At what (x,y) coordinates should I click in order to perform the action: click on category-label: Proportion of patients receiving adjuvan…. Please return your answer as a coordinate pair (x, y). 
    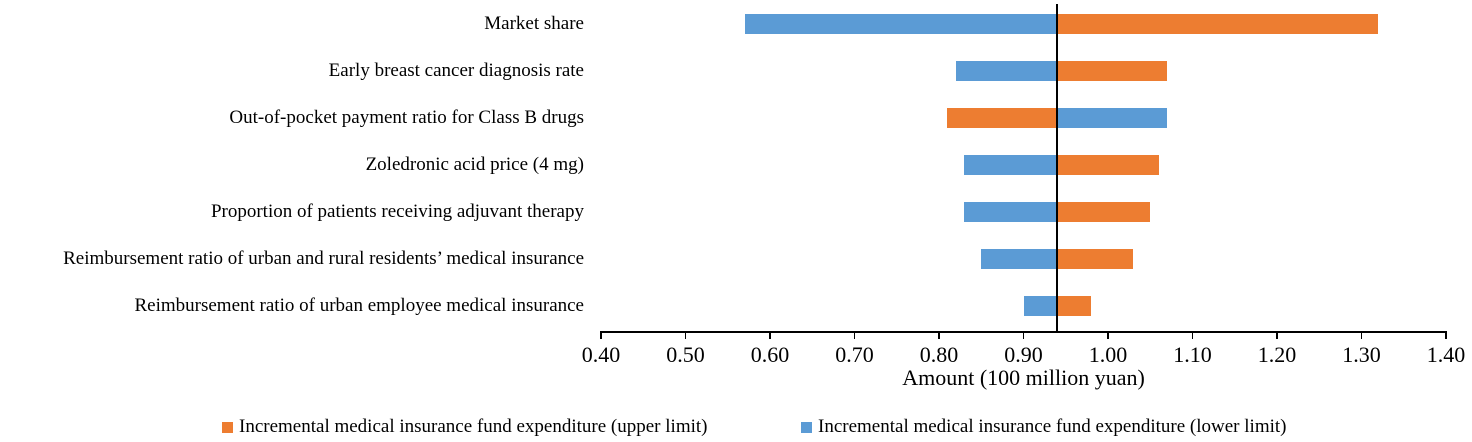
    Looking at the image, I should click on (397, 211).